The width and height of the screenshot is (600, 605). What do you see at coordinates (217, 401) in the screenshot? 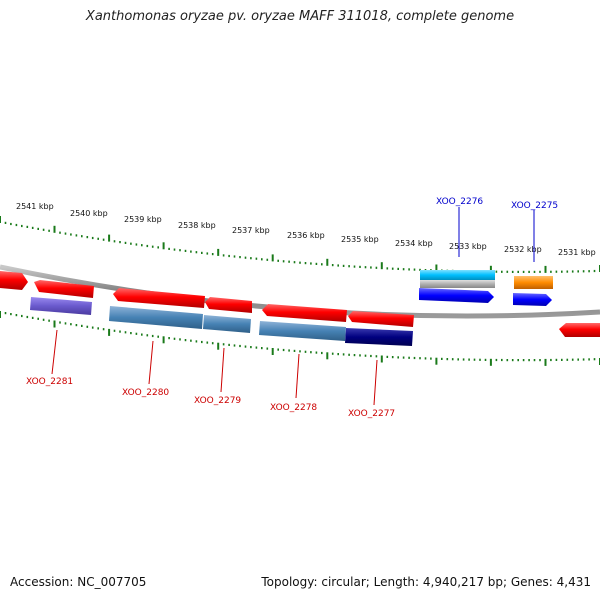
I see `gene-label-reverse: XOO_2279` at bounding box center [217, 401].